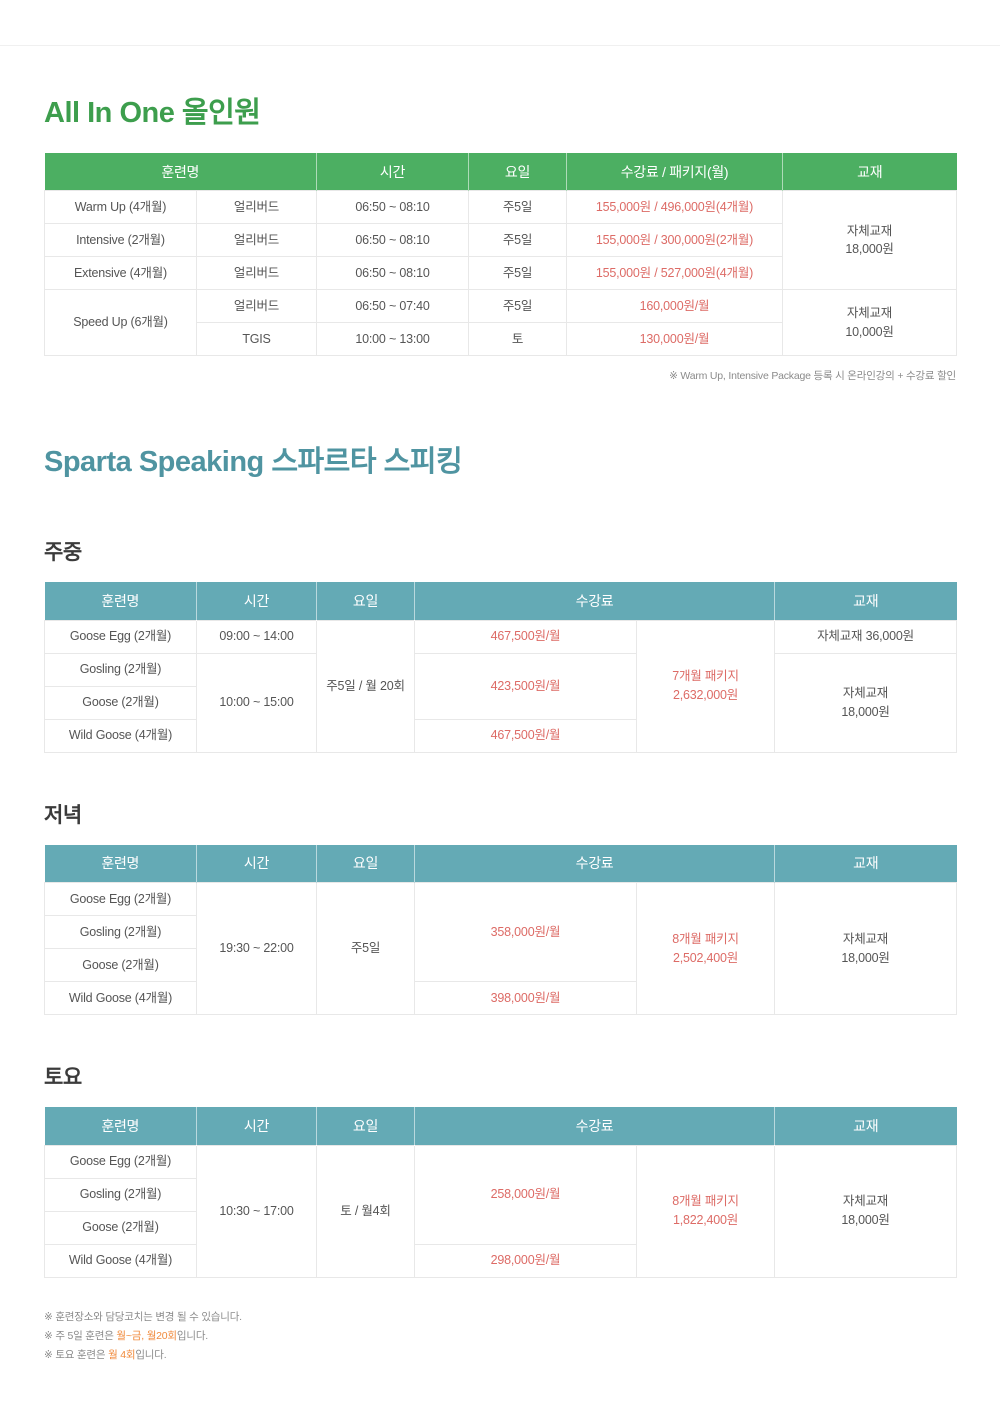 The width and height of the screenshot is (1000, 1414). Describe the element at coordinates (120, 240) in the screenshot. I see `cell-program: Intensive (2개월)` at that location.